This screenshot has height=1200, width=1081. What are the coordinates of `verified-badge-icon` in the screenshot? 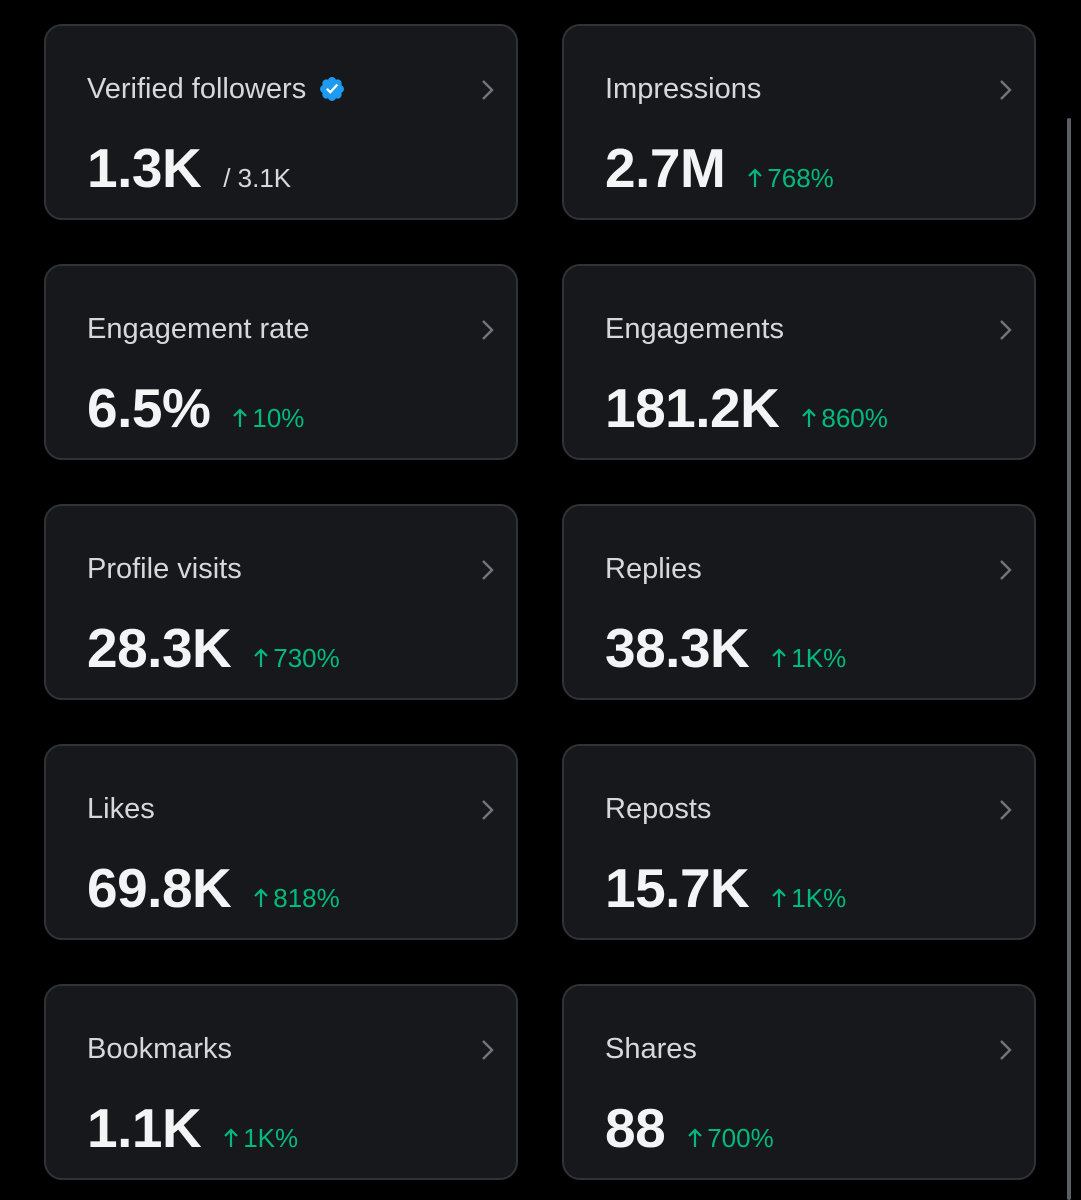 It's located at (332, 89).